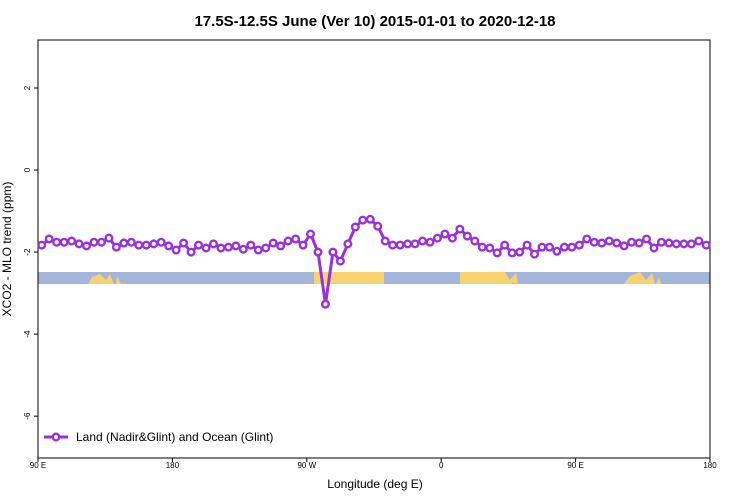  Describe the element at coordinates (27, 169) in the screenshot. I see `y-tick-label: 0` at that location.